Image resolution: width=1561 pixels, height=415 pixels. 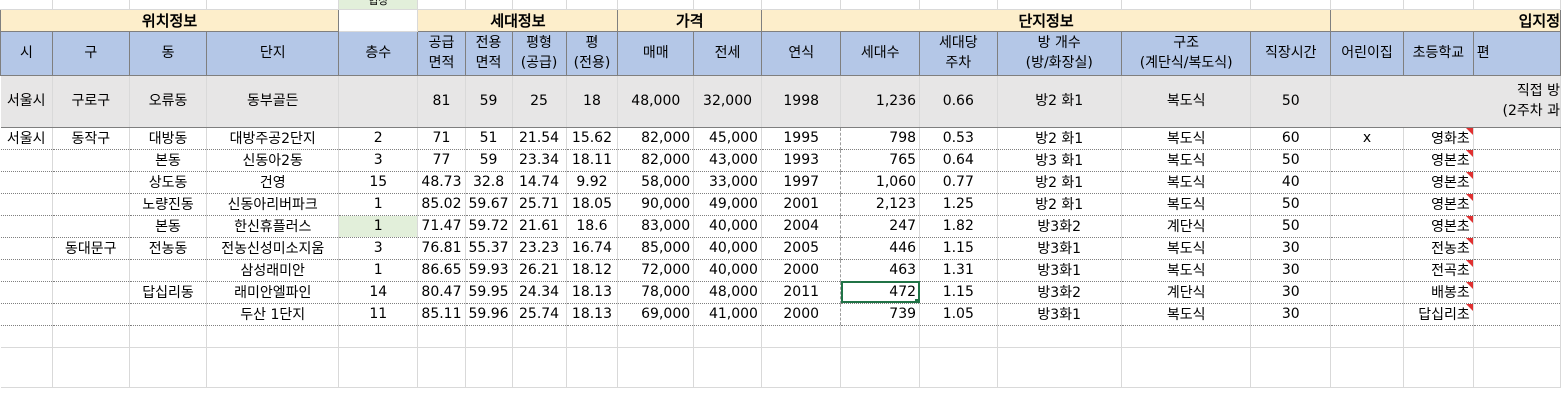 What do you see at coordinates (273, 292) in the screenshot?
I see `cell-danji: 래미안엘파인` at bounding box center [273, 292].